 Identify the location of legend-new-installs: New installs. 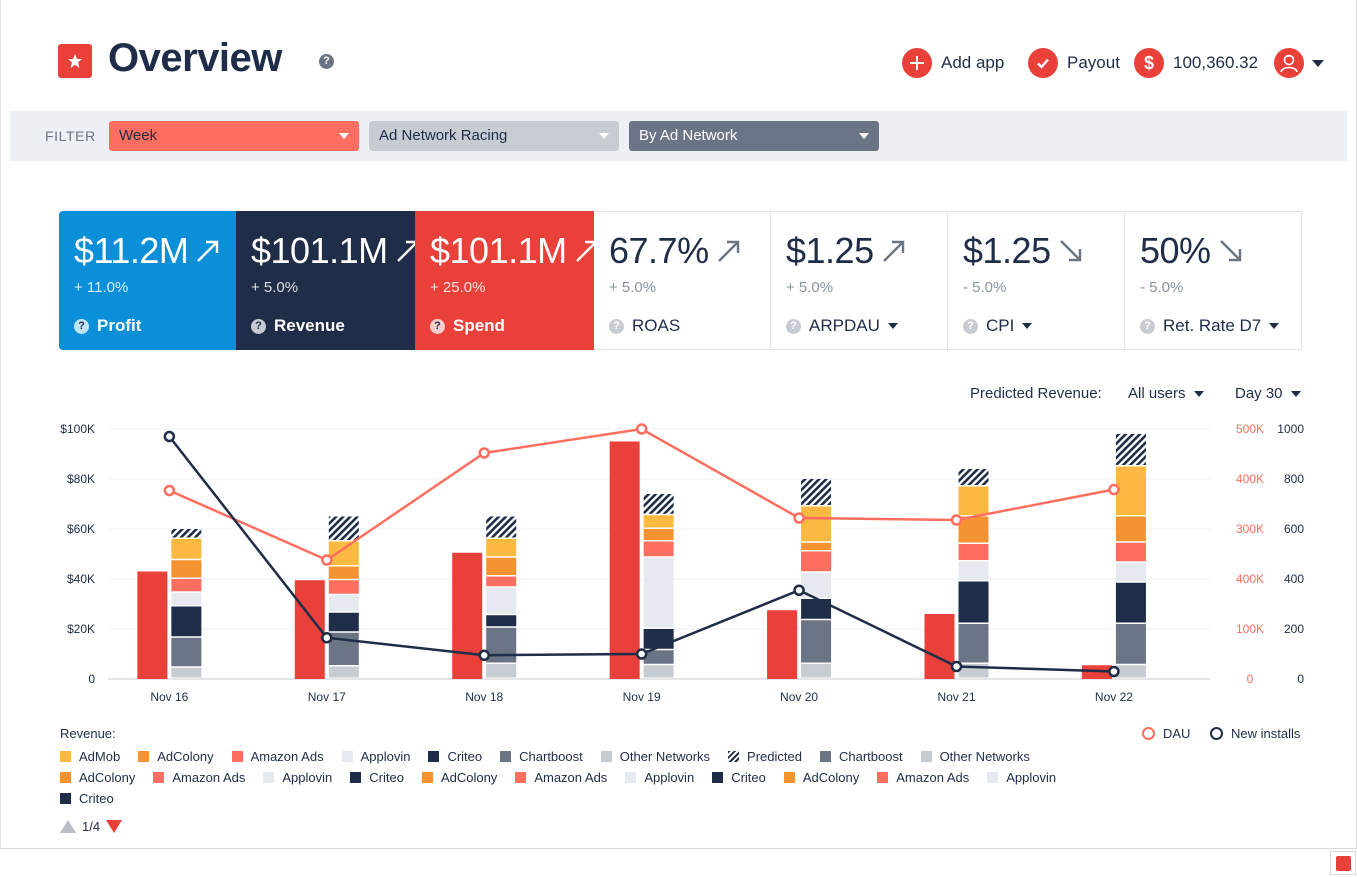
(1255, 733).